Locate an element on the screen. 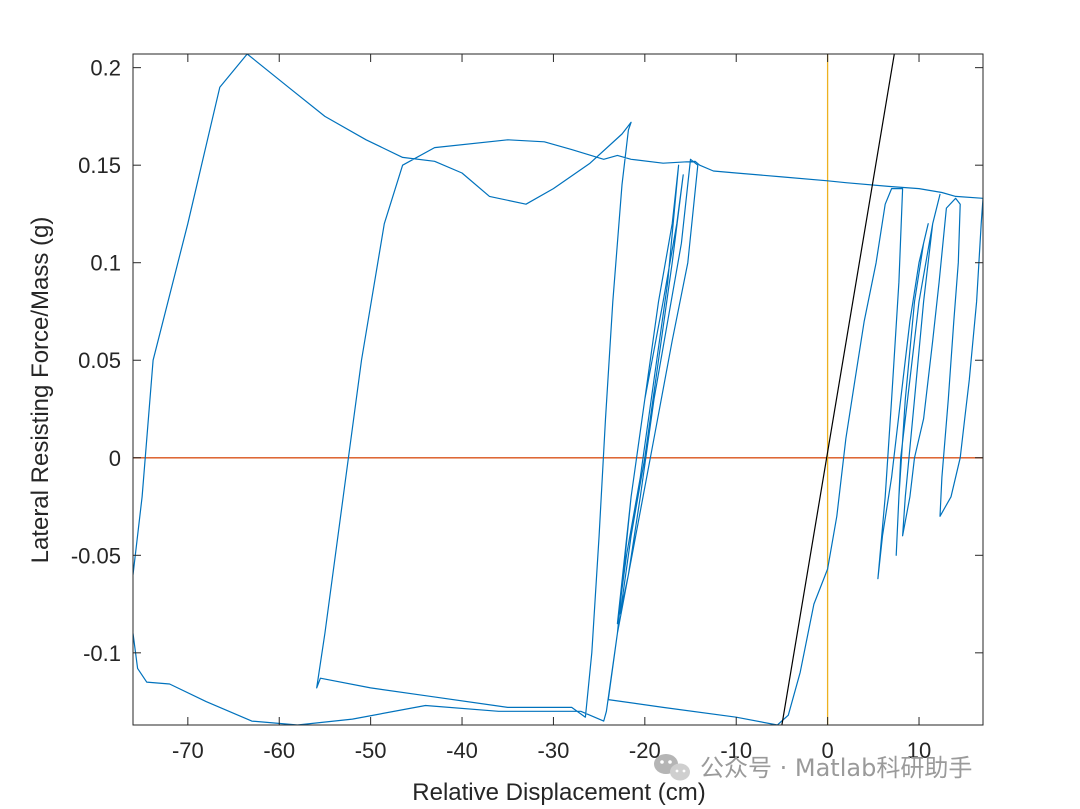 The width and height of the screenshot is (1080, 809). y-tick-label: 0 is located at coordinates (115, 458).